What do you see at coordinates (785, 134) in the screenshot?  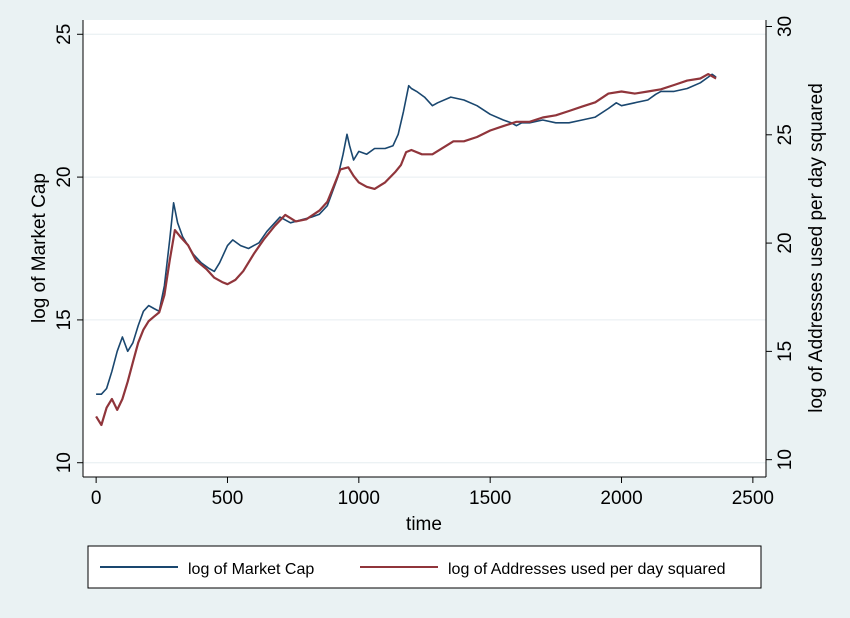 I see `y-right-tick-label-25: 25` at bounding box center [785, 134].